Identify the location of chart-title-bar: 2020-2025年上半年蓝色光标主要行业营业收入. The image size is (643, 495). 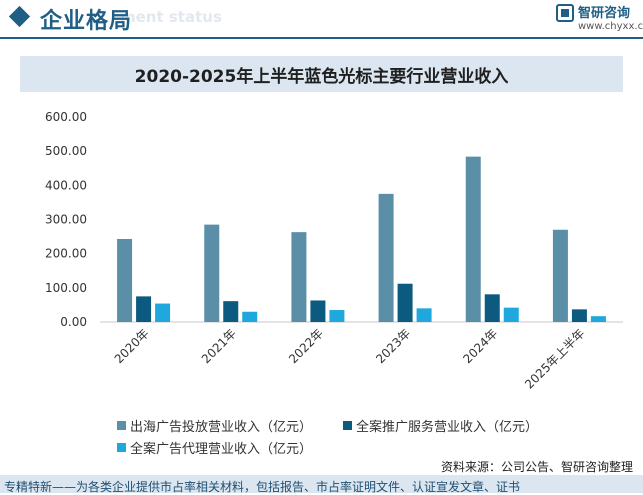
(321, 74).